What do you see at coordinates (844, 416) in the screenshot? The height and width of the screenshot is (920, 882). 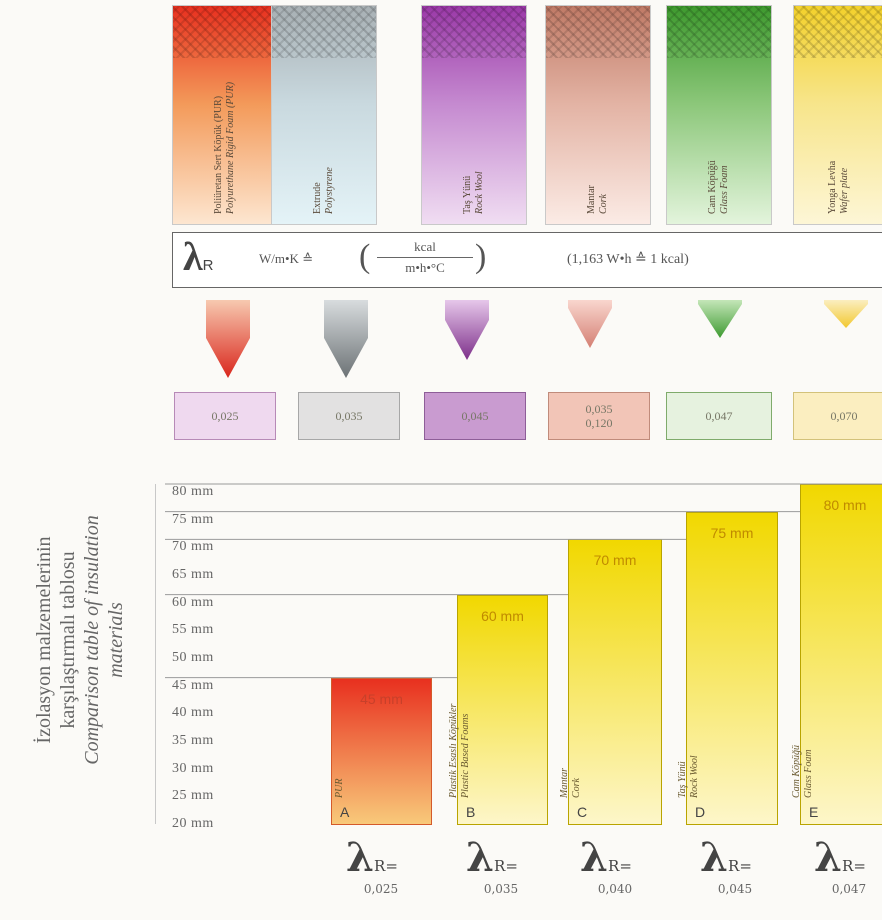 I see `lambda-value: 0,070` at bounding box center [844, 416].